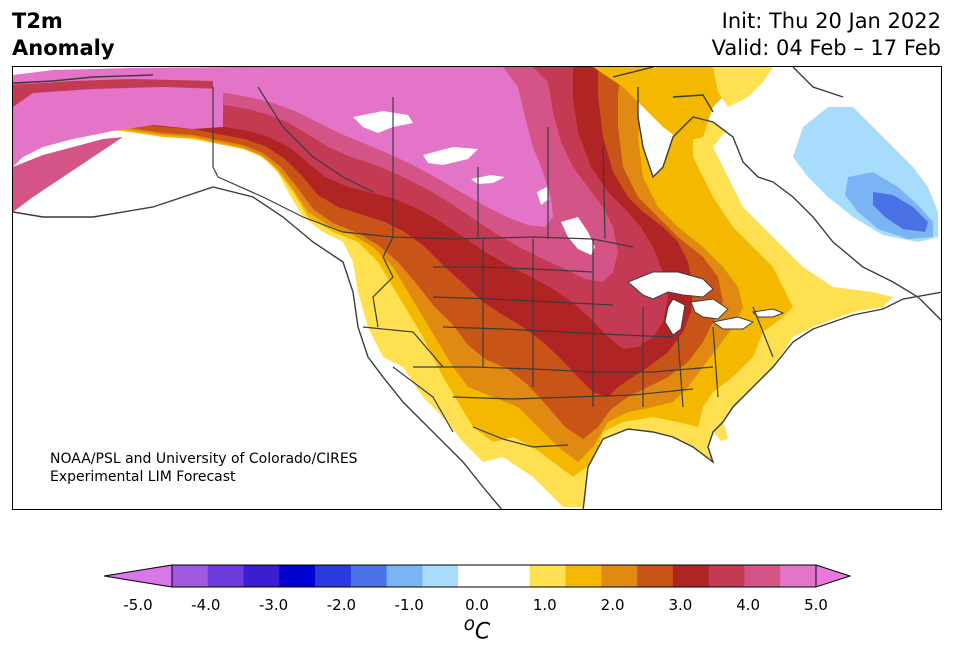 The height and width of the screenshot is (655, 953). What do you see at coordinates (138, 605) in the screenshot?
I see `colorbar-tick-label: -5.0` at bounding box center [138, 605].